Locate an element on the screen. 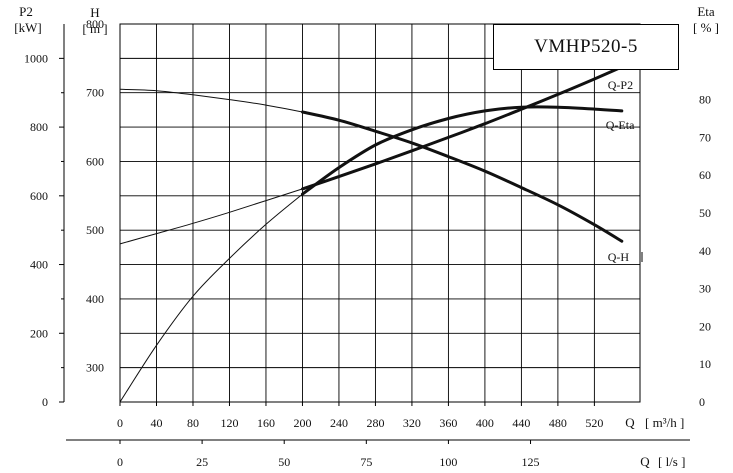 The height and width of the screenshot is (473, 733). h-axis-label: H is located at coordinates (94, 12).